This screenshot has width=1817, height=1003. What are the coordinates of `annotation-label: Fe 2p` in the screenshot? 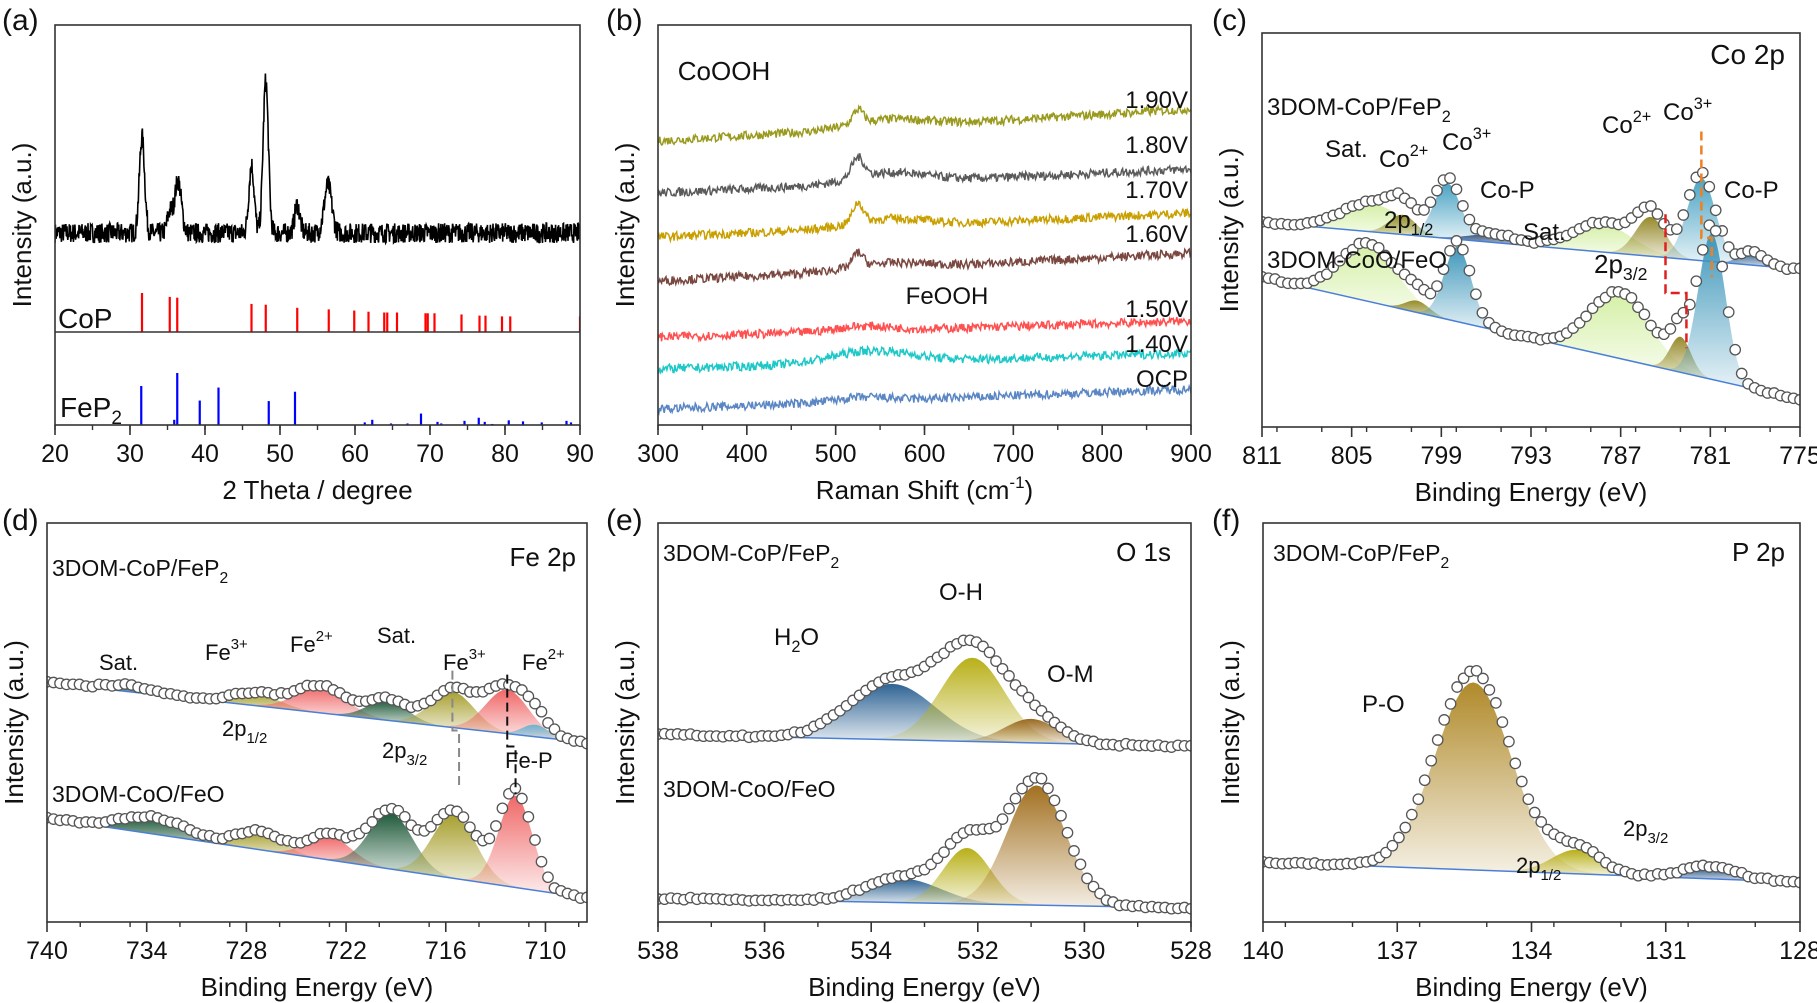 It's located at (543, 557).